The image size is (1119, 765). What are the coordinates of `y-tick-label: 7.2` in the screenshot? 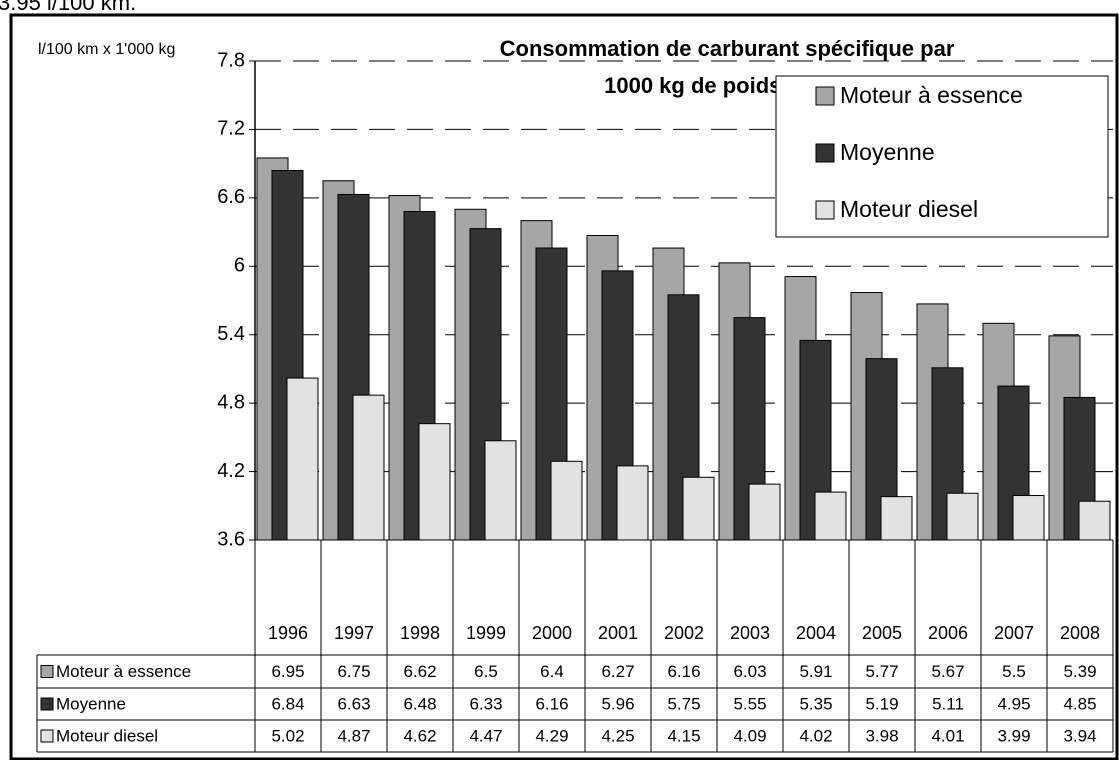 It's located at (231, 129).